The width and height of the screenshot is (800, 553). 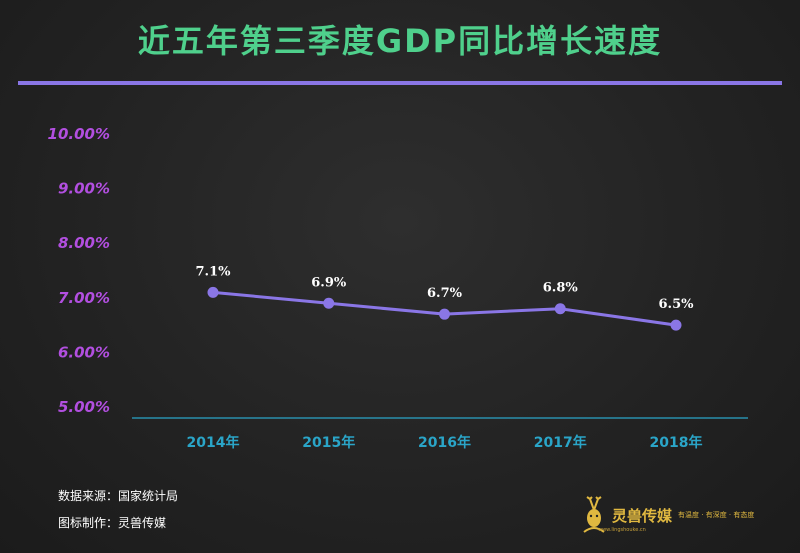 I want to click on data-source: 数据来源：国家统计局, so click(x=118, y=496).